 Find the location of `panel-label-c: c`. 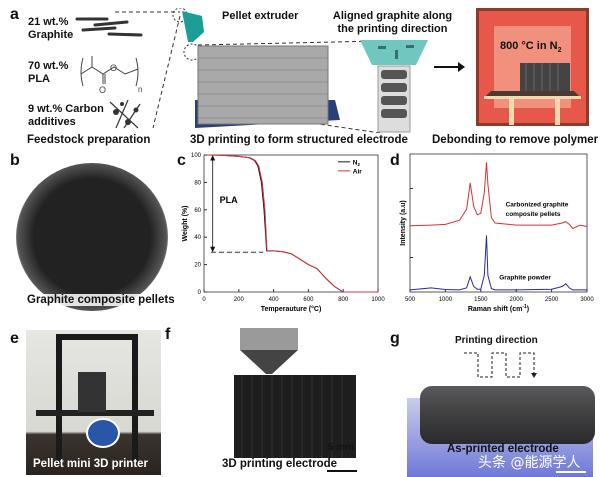

panel-label-c: c is located at coordinates (181, 160).